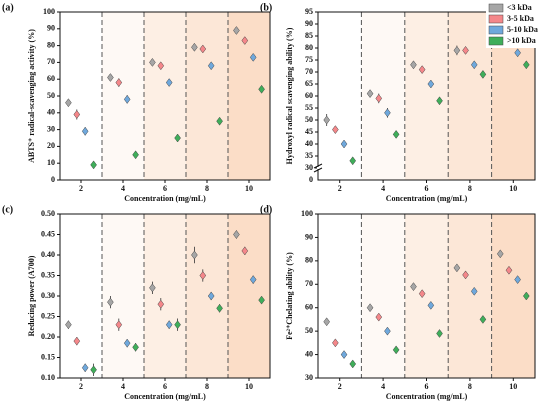 The image size is (550, 402). I want to click on y-tick-label: 45, so click(309, 131).